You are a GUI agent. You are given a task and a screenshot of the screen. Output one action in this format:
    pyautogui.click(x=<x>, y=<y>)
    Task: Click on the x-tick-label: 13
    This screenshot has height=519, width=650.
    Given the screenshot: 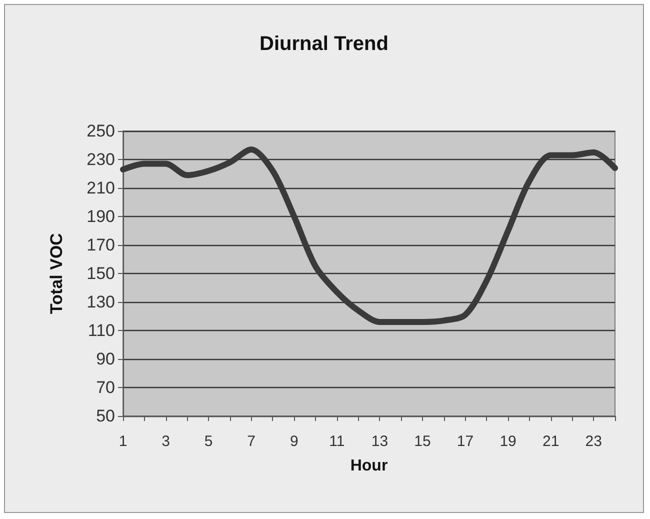 What is the action you would take?
    pyautogui.click(x=379, y=441)
    